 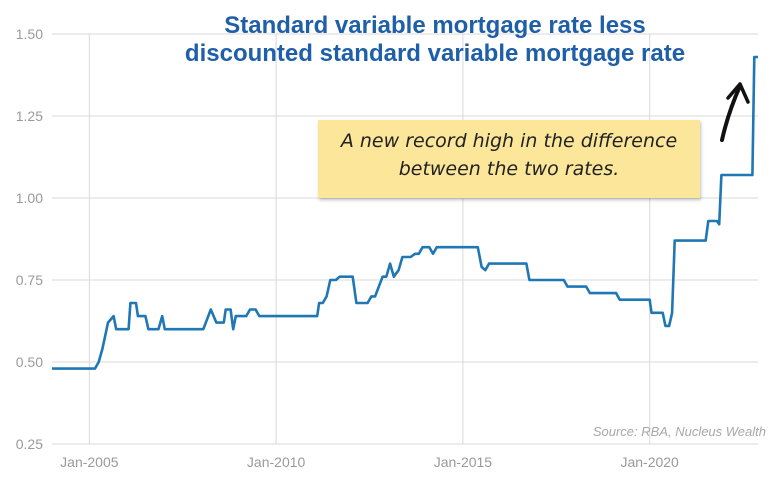 I want to click on arrow-head, so click(x=738, y=93).